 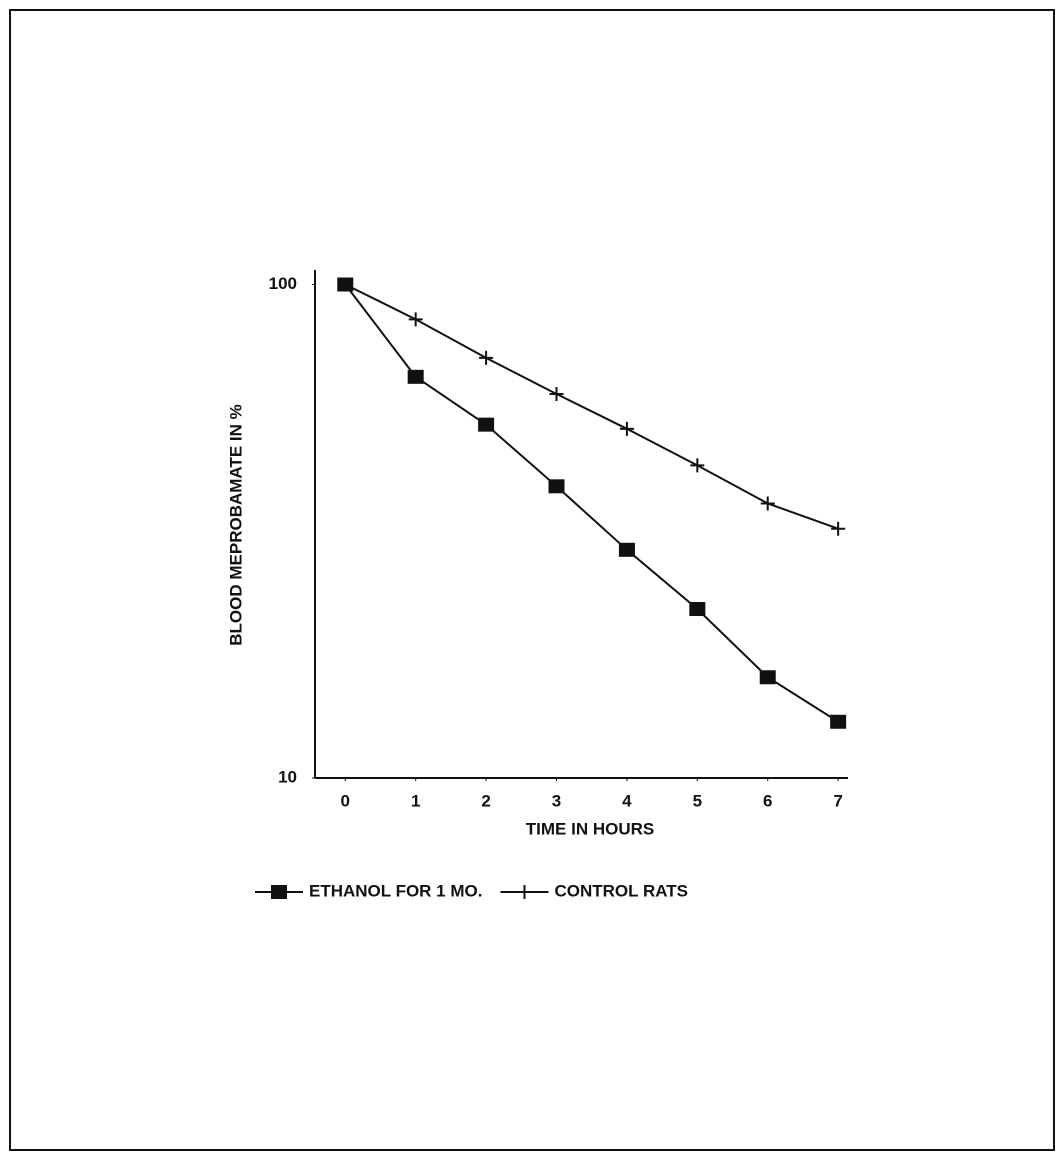 I want to click on legend-label: ETHANOL FOR 1 MO., so click(x=395, y=890).